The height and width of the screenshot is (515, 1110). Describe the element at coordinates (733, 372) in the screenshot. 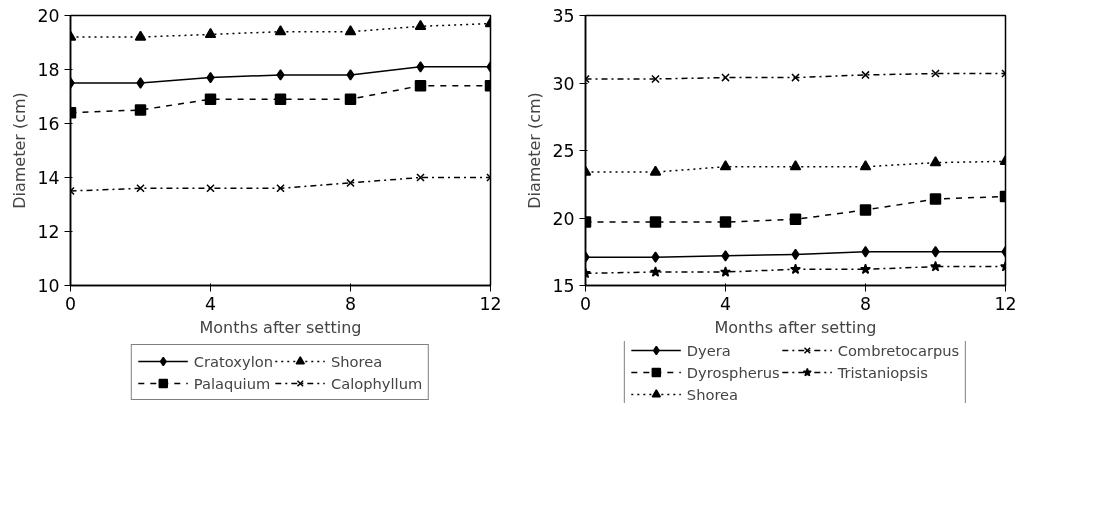

I see `legend-label: Dyrospherus` at that location.